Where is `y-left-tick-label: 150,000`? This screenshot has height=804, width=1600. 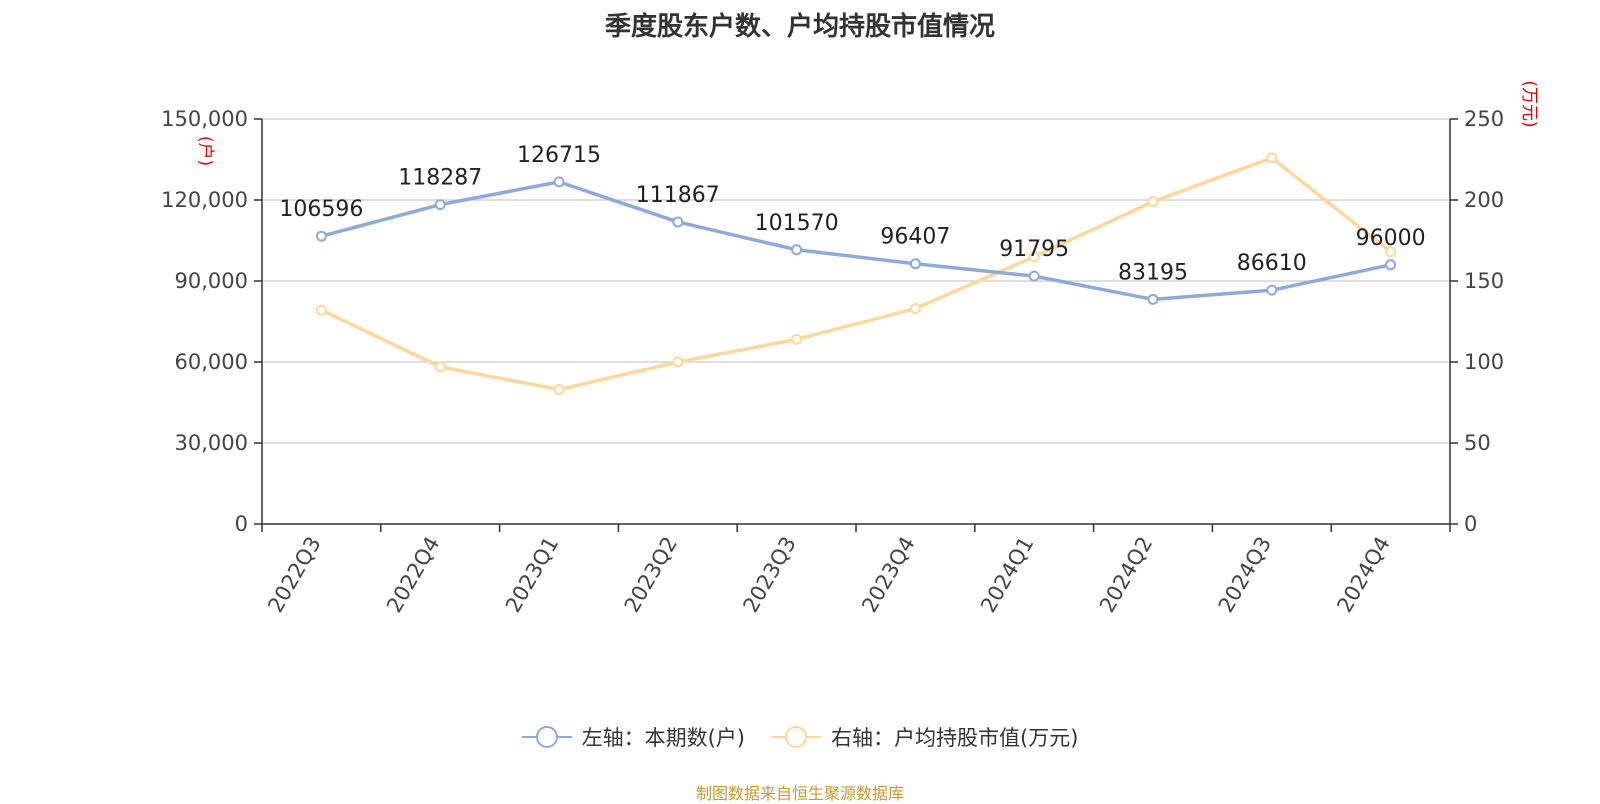
y-left-tick-label: 150,000 is located at coordinates (204, 119).